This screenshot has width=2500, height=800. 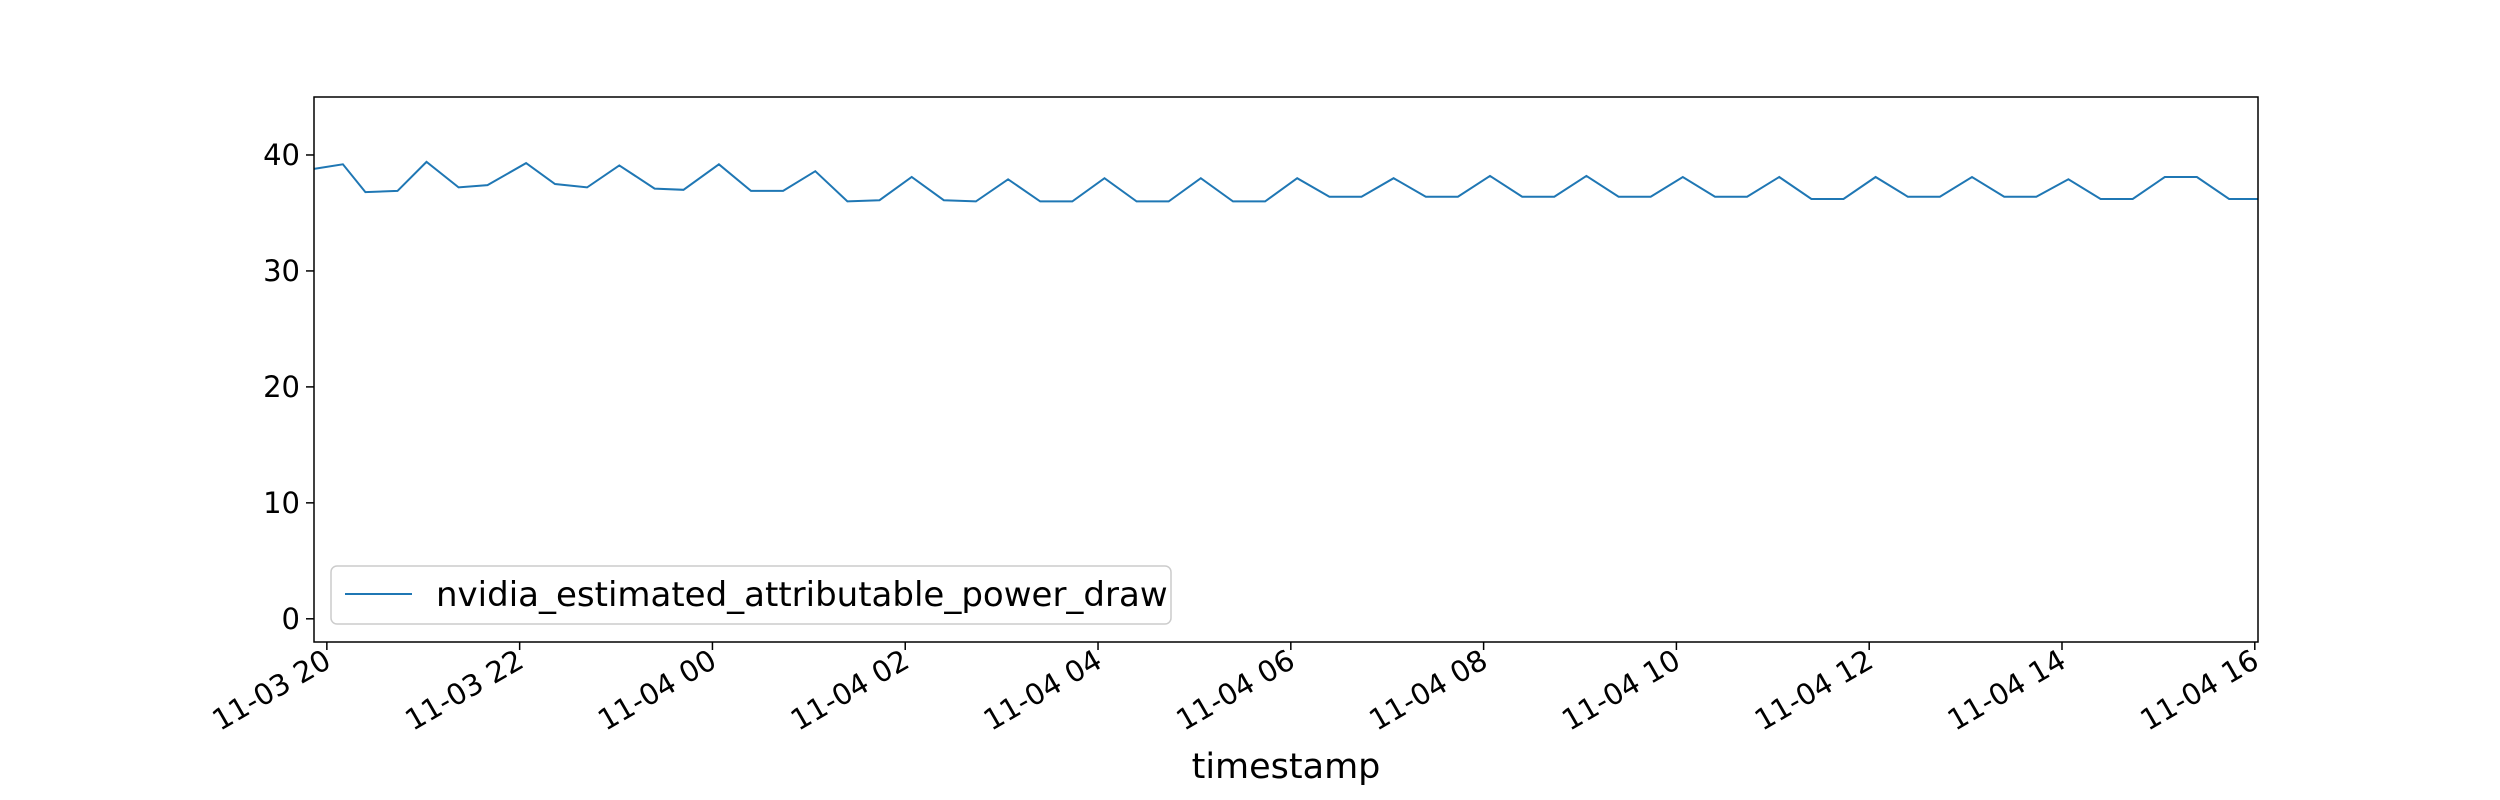 What do you see at coordinates (281, 155) in the screenshot?
I see `y-tick-label: 40` at bounding box center [281, 155].